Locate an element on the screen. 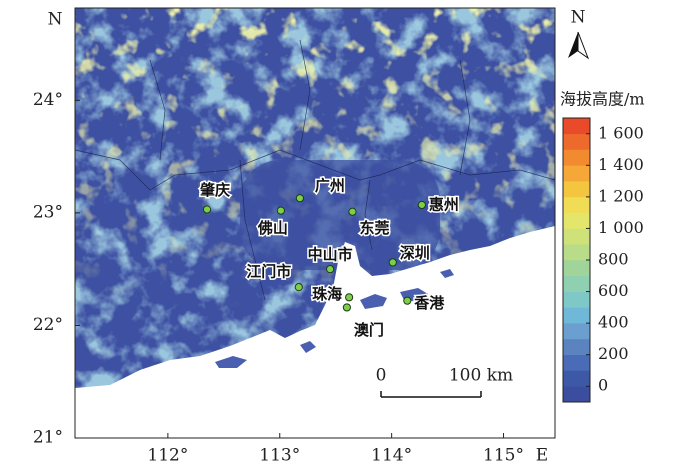  legend-tick-label: 800 is located at coordinates (613, 259).